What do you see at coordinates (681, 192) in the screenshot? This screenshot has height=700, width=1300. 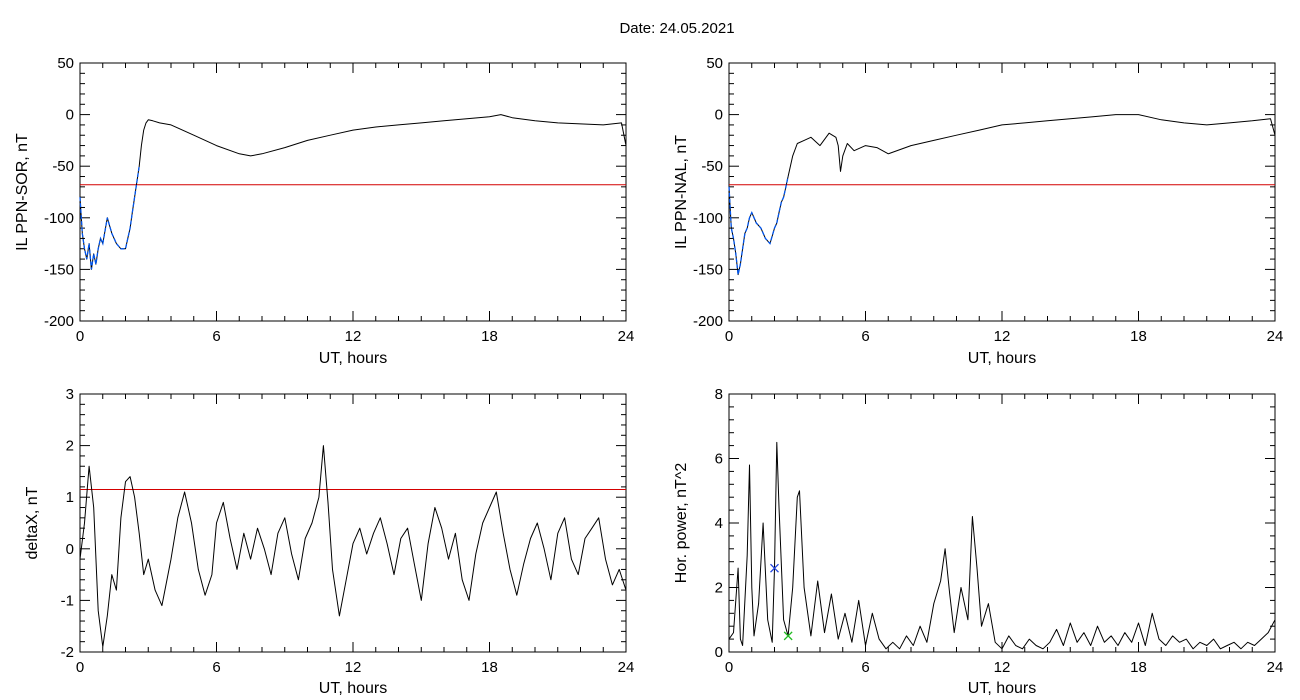 I see `y-axis-label: IL PPN-NAL, nT` at bounding box center [681, 192].